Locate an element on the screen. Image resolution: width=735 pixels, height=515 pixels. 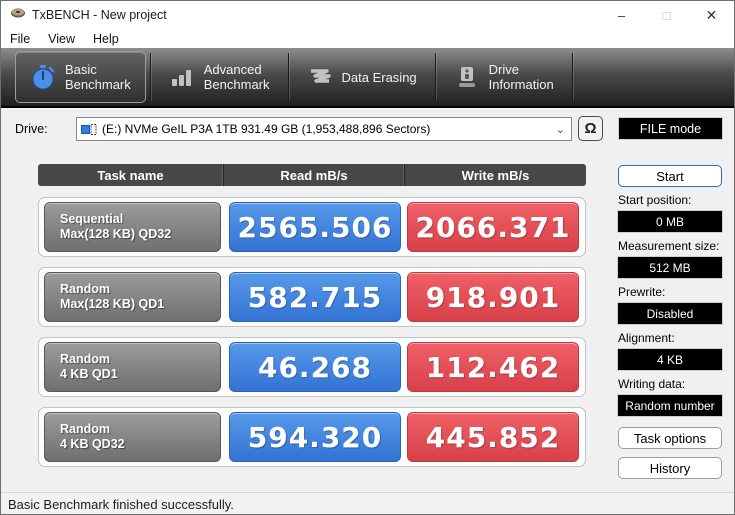
menu-view: View is located at coordinates (62, 38).